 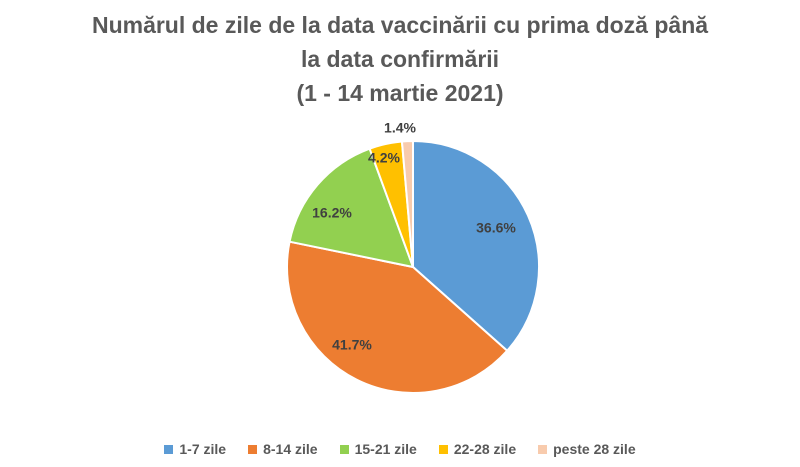 I want to click on data-label-3: 16.2%, so click(x=332, y=213).